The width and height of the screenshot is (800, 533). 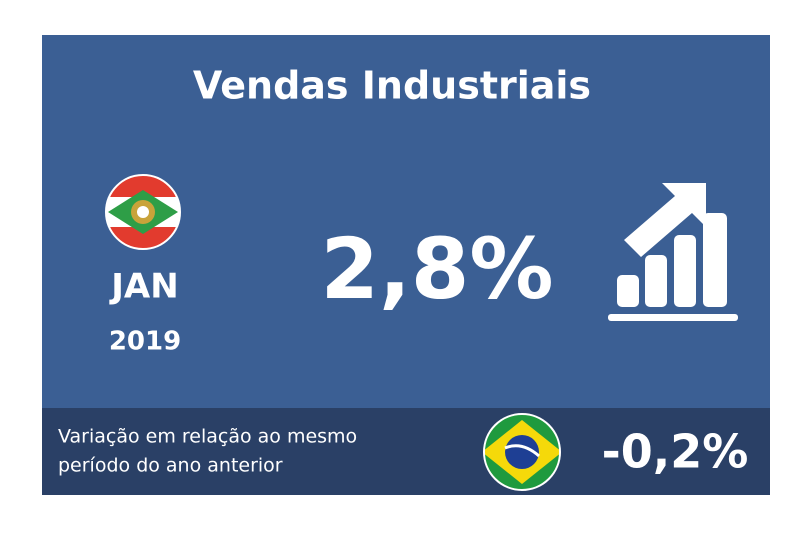 I want to click on title: Vendas Industriais, so click(x=392, y=86).